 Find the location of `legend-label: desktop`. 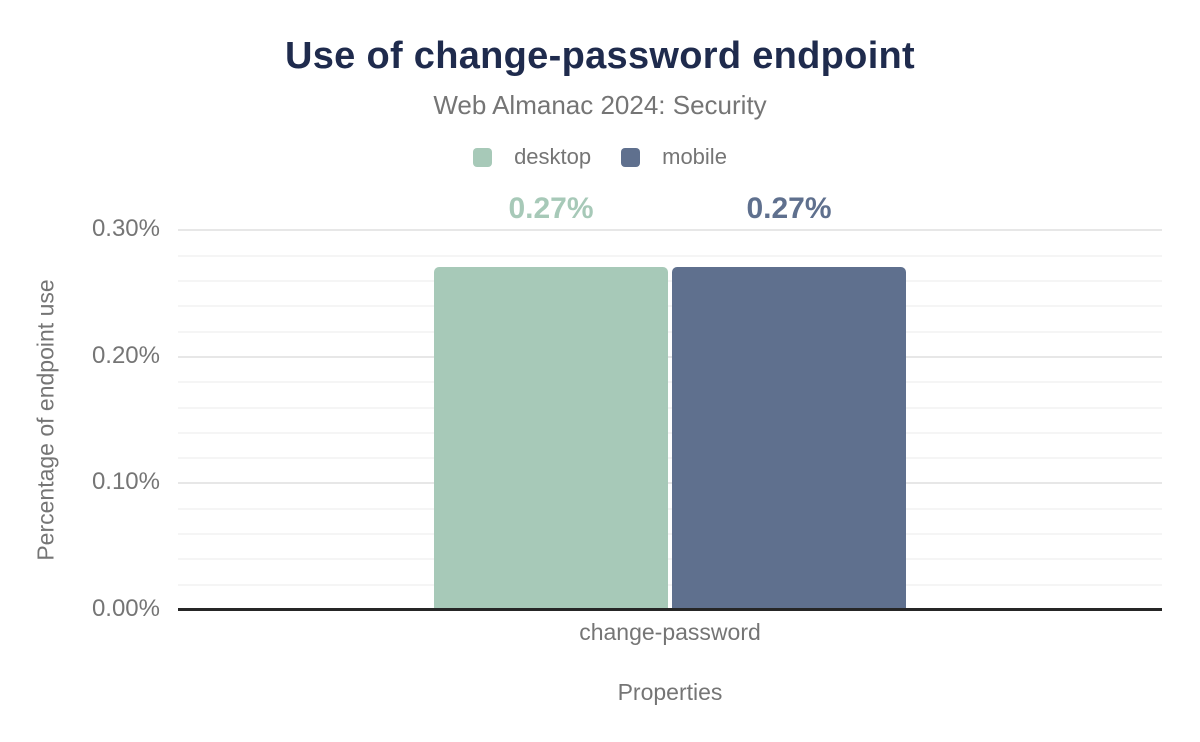

legend-label: desktop is located at coordinates (553, 156).